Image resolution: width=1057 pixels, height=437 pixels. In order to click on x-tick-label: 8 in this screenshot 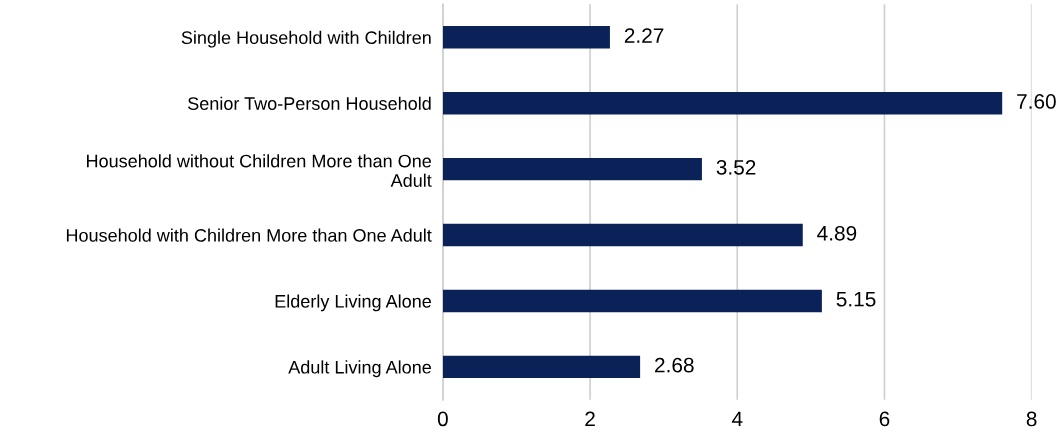, I will do `click(1031, 419)`.